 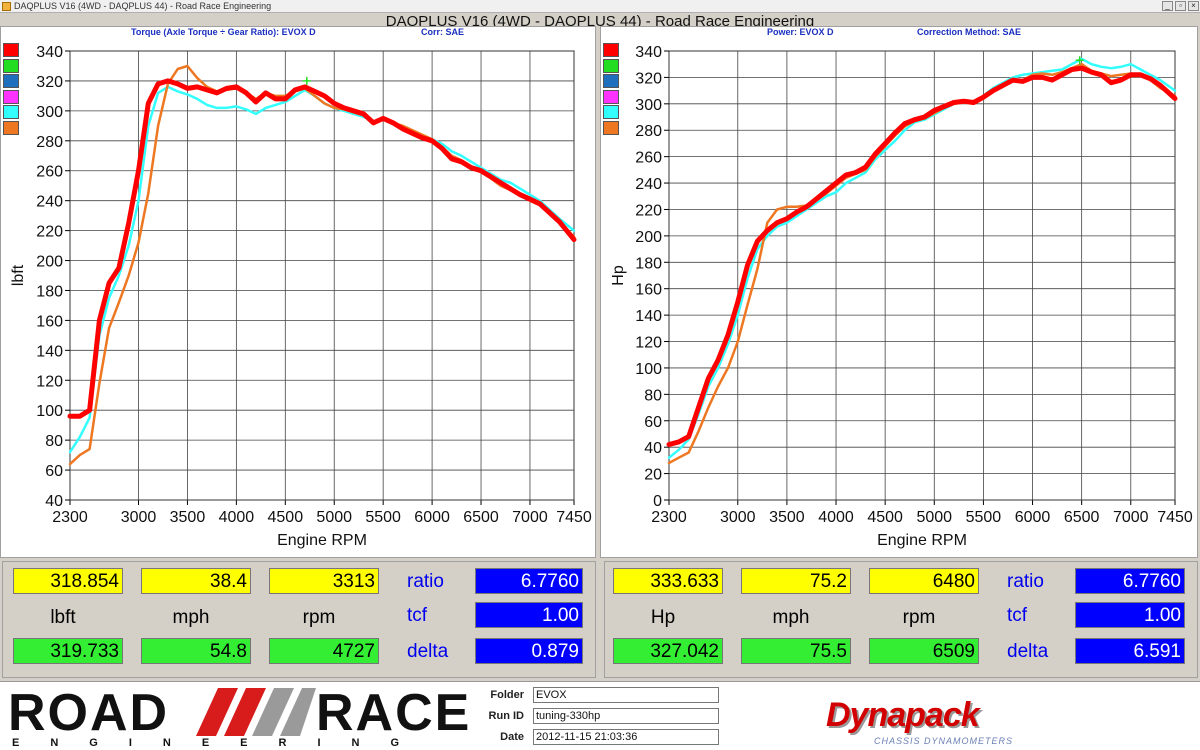 What do you see at coordinates (1130, 581) in the screenshot?
I see `ratio-value: 6.7760` at bounding box center [1130, 581].